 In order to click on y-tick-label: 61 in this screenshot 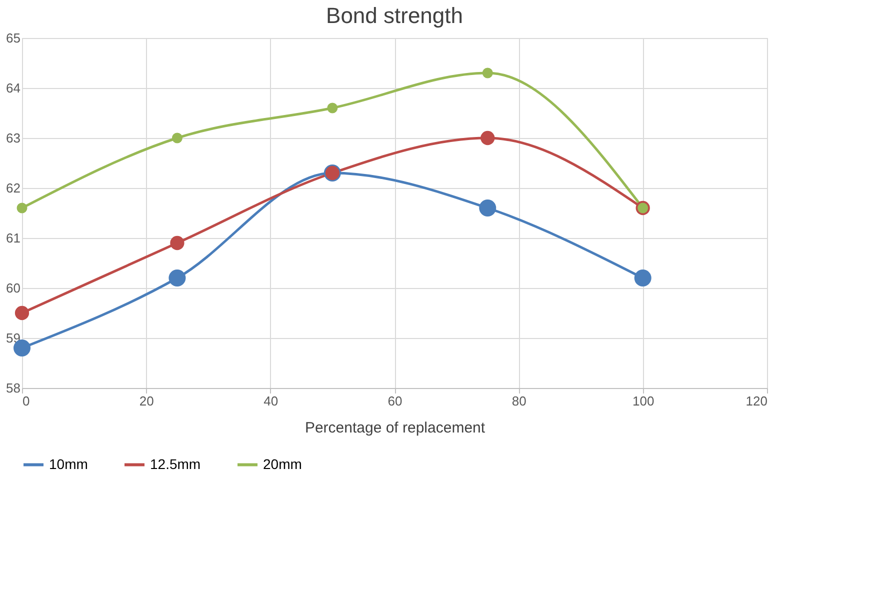, I will do `click(13, 238)`.